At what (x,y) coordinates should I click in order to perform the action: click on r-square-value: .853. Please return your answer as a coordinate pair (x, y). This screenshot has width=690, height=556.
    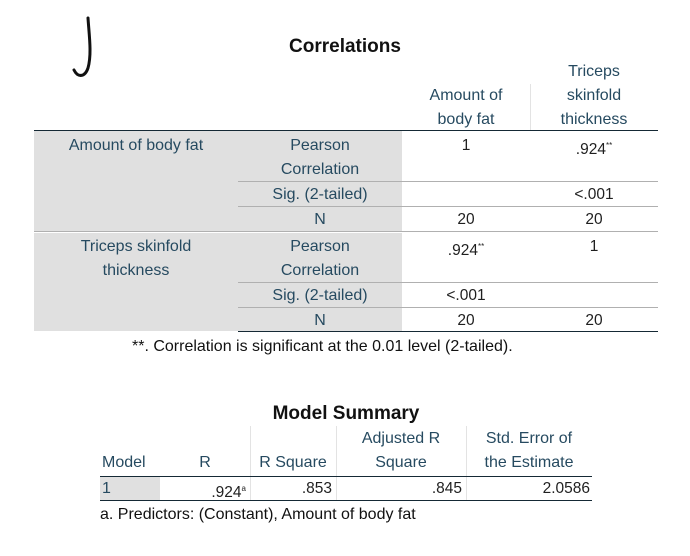
    Looking at the image, I should click on (316, 488).